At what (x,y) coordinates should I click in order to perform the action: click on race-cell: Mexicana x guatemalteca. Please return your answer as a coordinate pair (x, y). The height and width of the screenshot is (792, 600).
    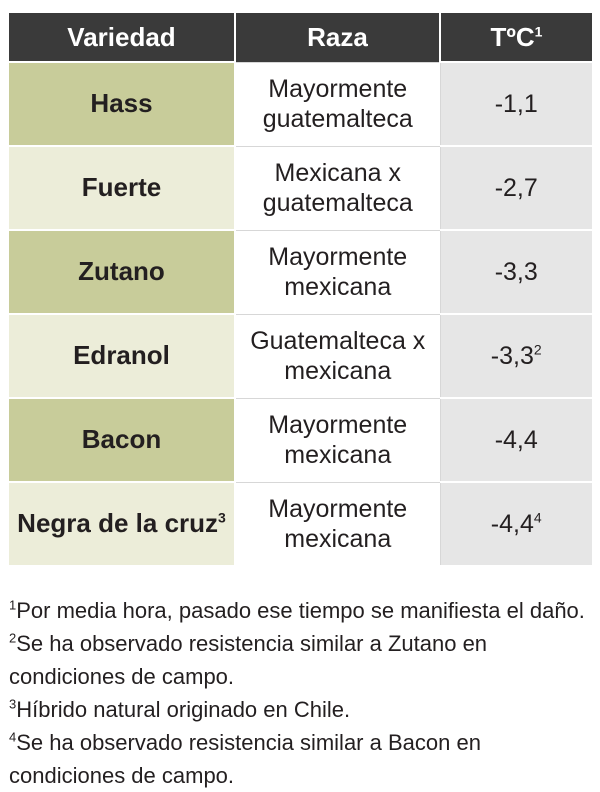
    Looking at the image, I should click on (337, 187).